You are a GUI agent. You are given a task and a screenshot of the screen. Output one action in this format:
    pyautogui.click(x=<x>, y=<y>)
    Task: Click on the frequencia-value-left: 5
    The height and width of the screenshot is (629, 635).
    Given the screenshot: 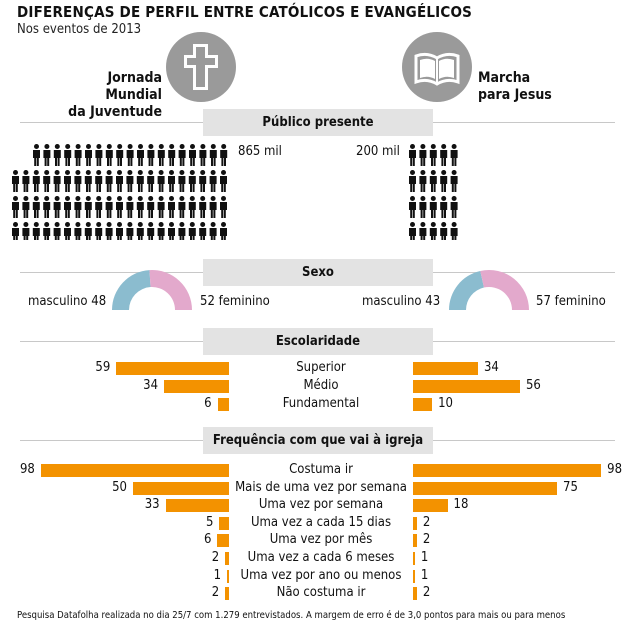 What is the action you would take?
    pyautogui.click(x=209, y=522)
    